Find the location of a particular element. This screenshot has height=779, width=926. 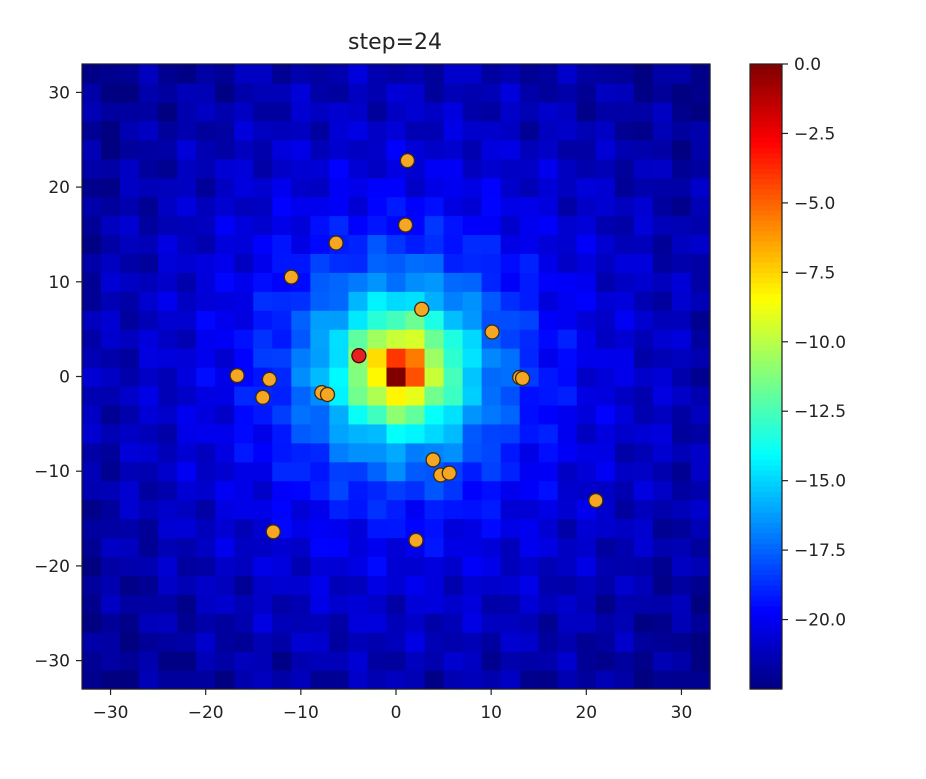

scatter-point is located at coordinates (492, 332).